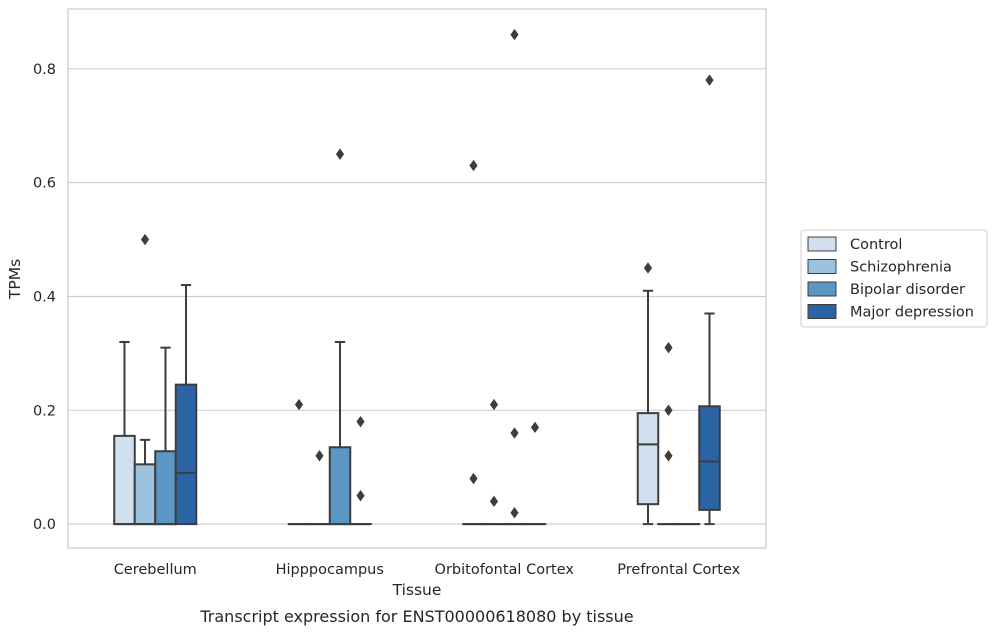 The image size is (997, 638). What do you see at coordinates (155, 570) in the screenshot?
I see `x-tick-label: Cerebellum` at bounding box center [155, 570].